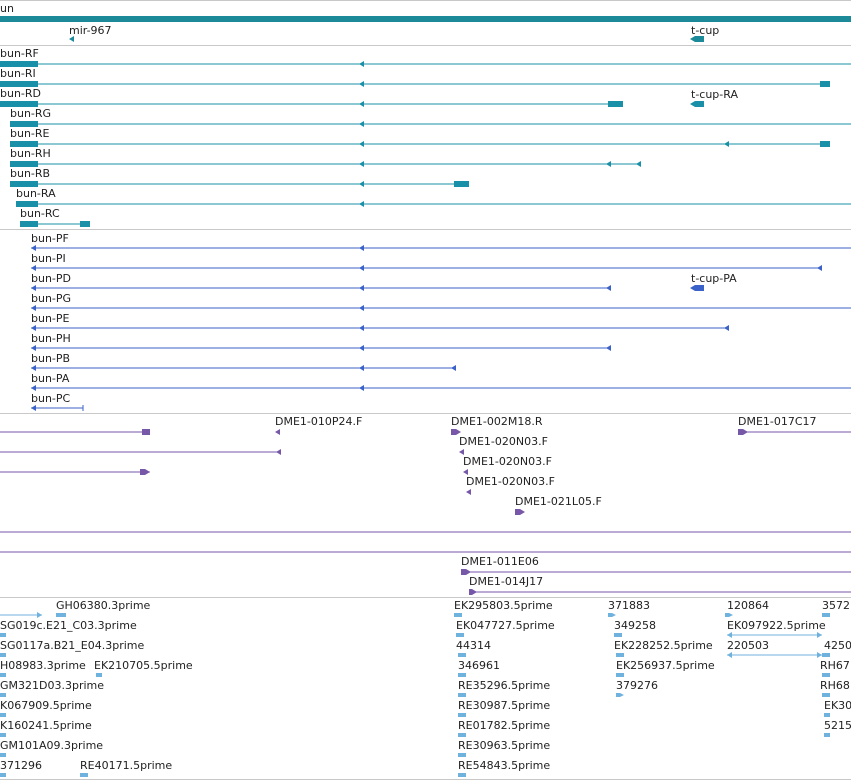 This screenshot has width=851, height=781. Describe the element at coordinates (51, 338) in the screenshot. I see `protein-label: bun-PH` at that location.